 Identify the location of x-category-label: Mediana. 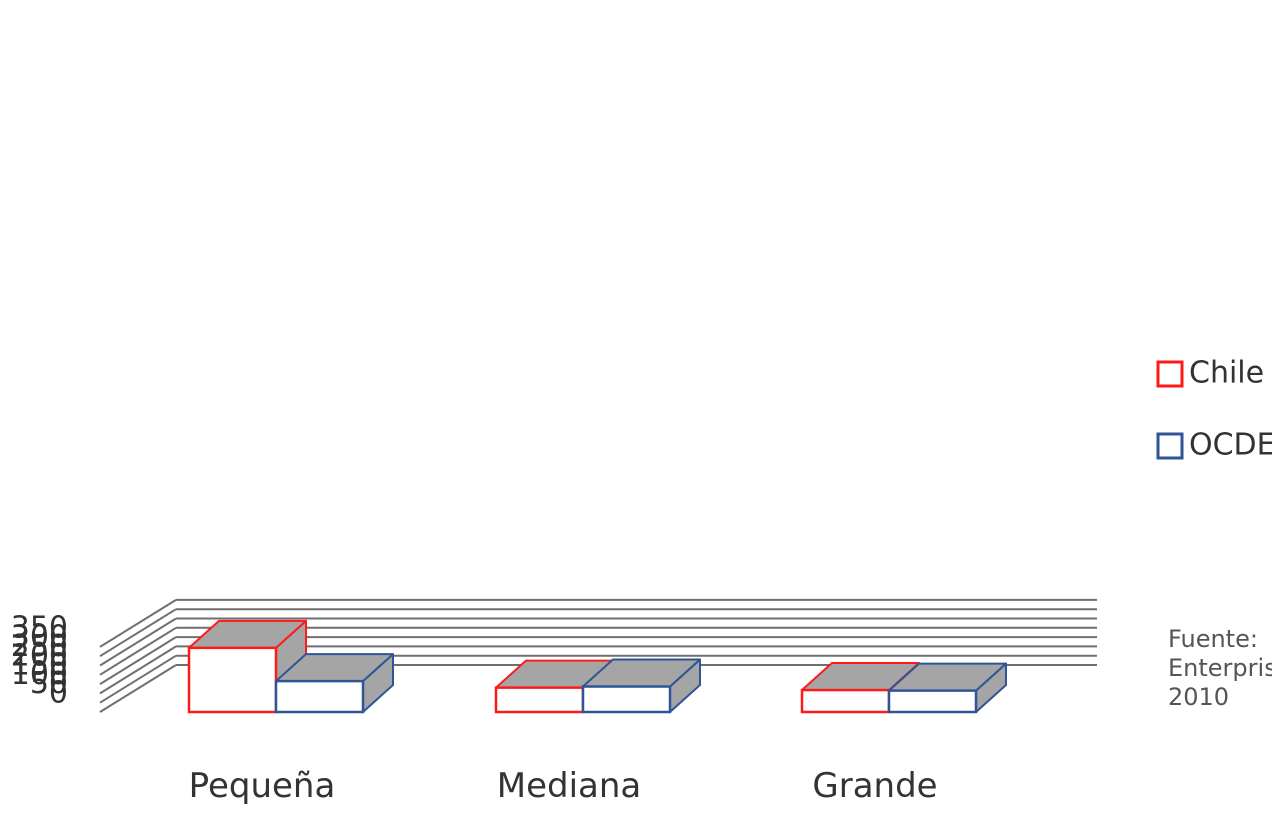
(569, 786).